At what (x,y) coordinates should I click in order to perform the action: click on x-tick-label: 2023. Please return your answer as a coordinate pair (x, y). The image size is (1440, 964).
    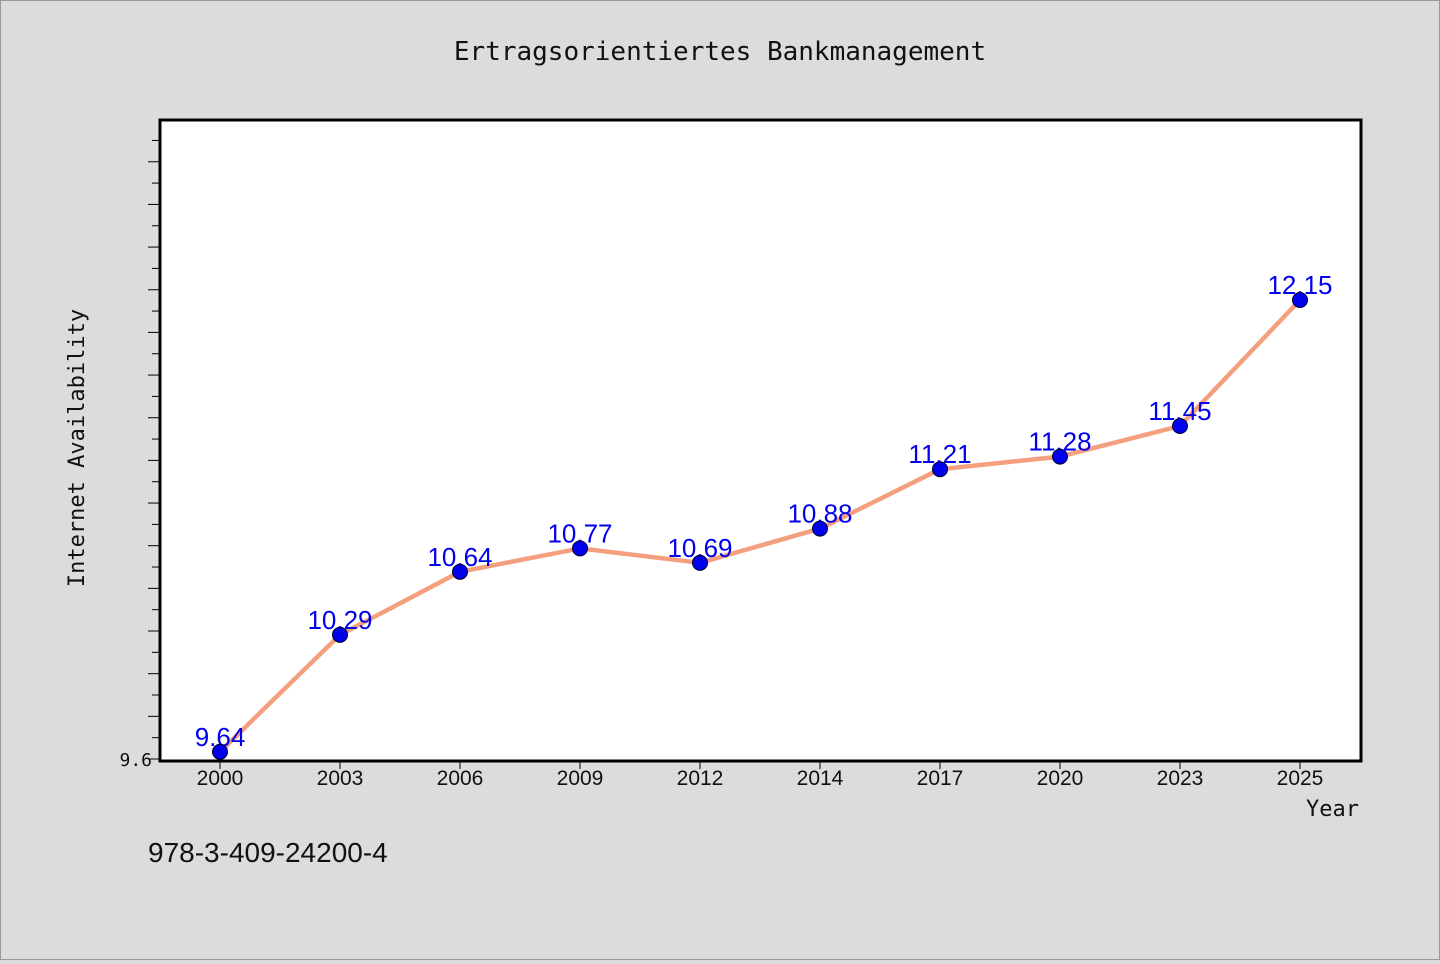
    Looking at the image, I should click on (1180, 778).